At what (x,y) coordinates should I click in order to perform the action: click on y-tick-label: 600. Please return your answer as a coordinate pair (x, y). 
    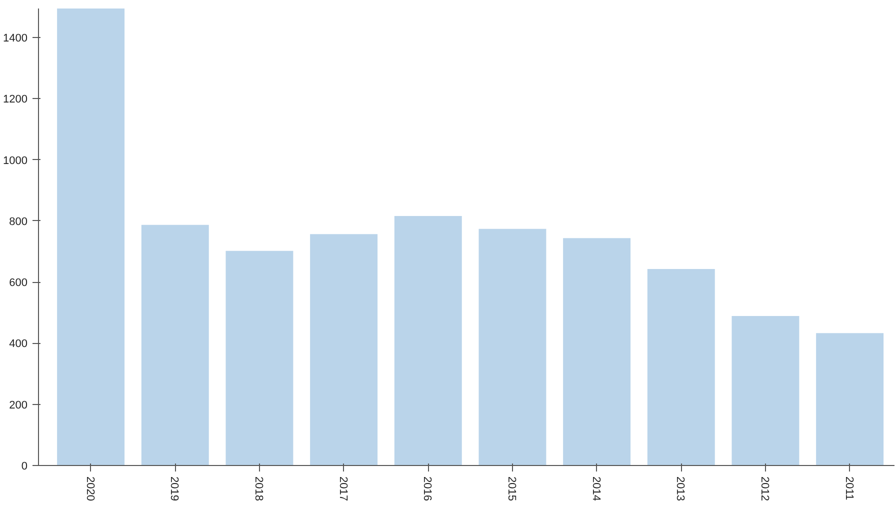
    Looking at the image, I should click on (18, 283).